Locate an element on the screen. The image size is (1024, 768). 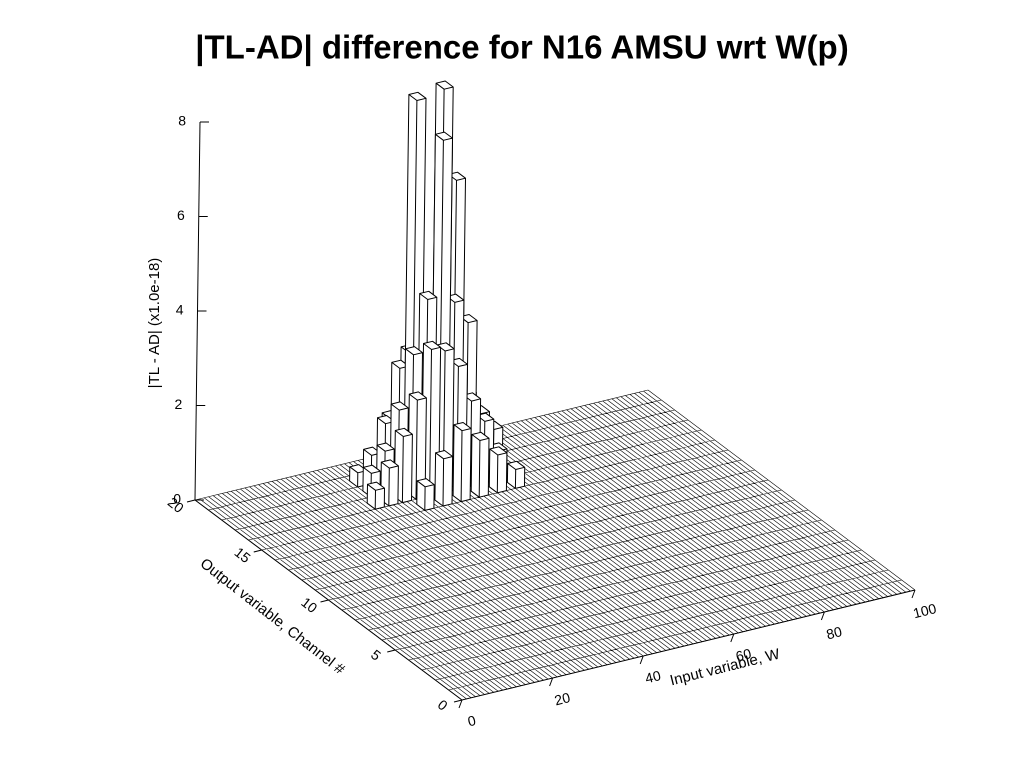
z-tick-label: 8 is located at coordinates (182, 121).